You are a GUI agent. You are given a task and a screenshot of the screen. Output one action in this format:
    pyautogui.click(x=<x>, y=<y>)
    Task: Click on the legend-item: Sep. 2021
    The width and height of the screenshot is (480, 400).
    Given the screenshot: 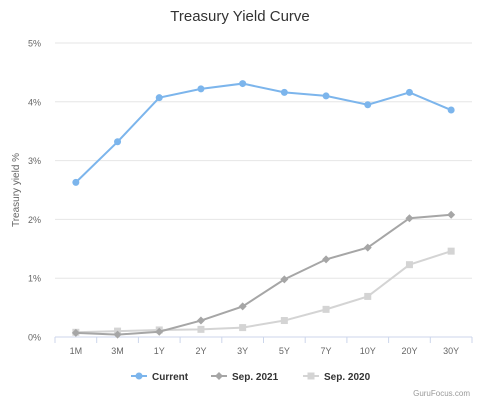 What is the action you would take?
    pyautogui.click(x=245, y=377)
    